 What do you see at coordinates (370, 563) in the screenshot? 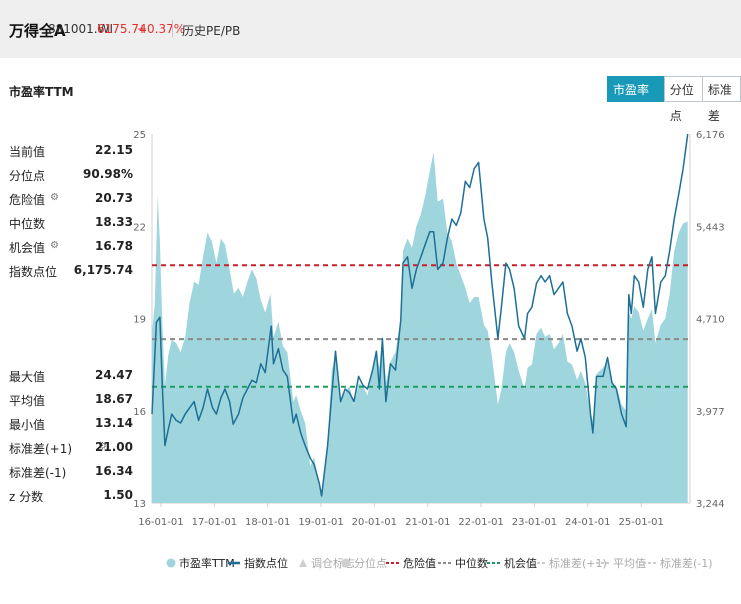
I see `legend-label: 分位点` at bounding box center [370, 563].